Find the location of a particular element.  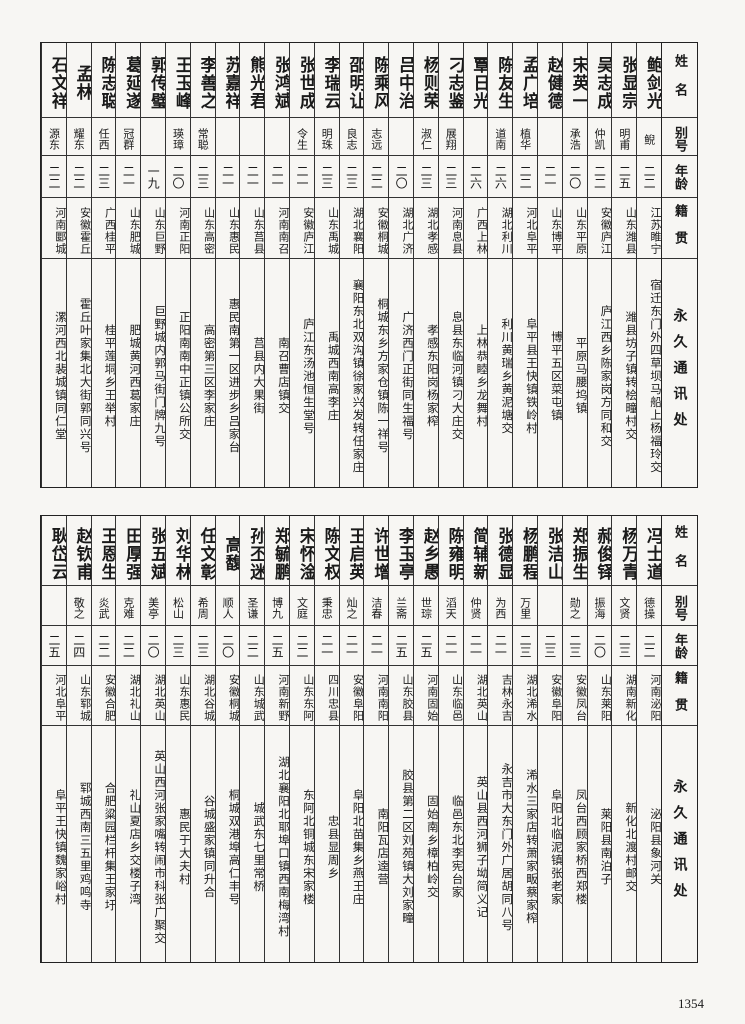

person-alias: 万里 is located at coordinates (525, 606).